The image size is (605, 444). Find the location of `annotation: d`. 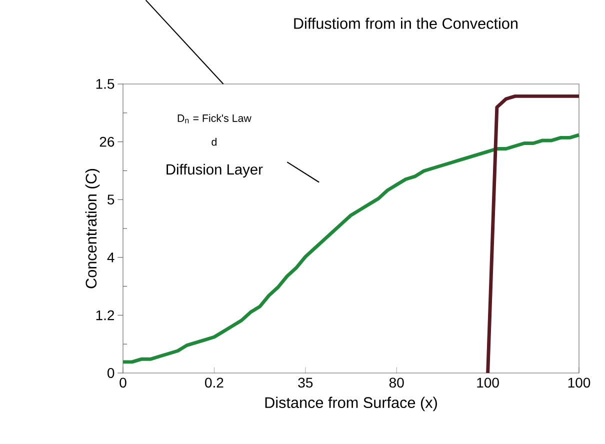

annotation: d is located at coordinates (214, 142).